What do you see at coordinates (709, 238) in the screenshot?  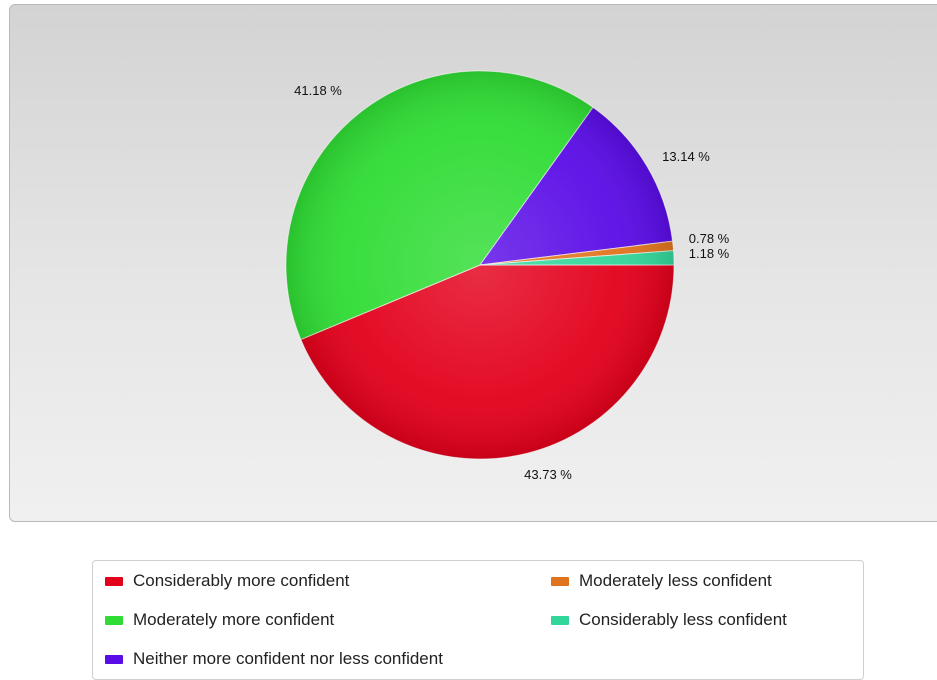 I see `slice-label: 0.78 %` at bounding box center [709, 238].